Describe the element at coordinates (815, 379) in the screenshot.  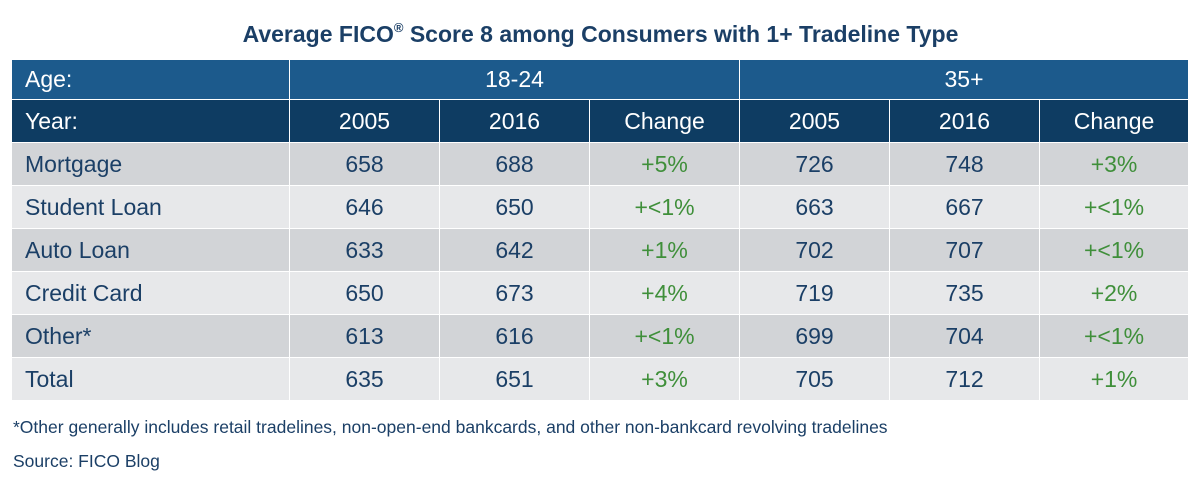
I see `score-cell: 705` at that location.